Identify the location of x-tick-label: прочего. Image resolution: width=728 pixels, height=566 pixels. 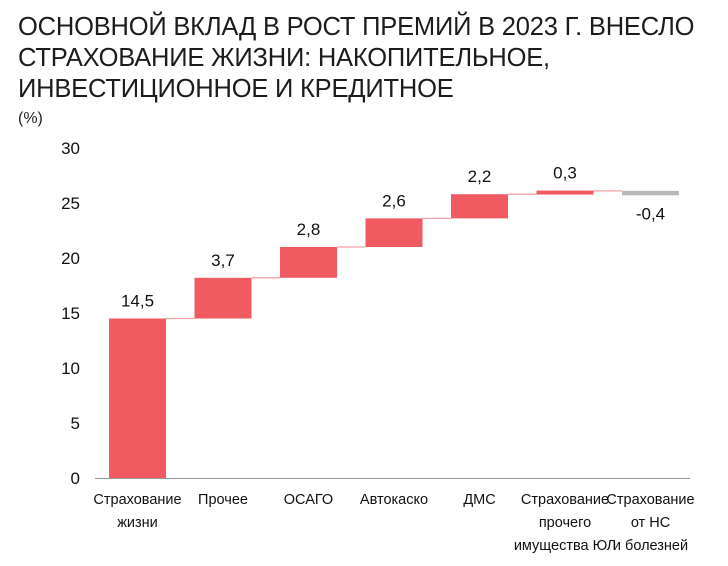
(565, 523).